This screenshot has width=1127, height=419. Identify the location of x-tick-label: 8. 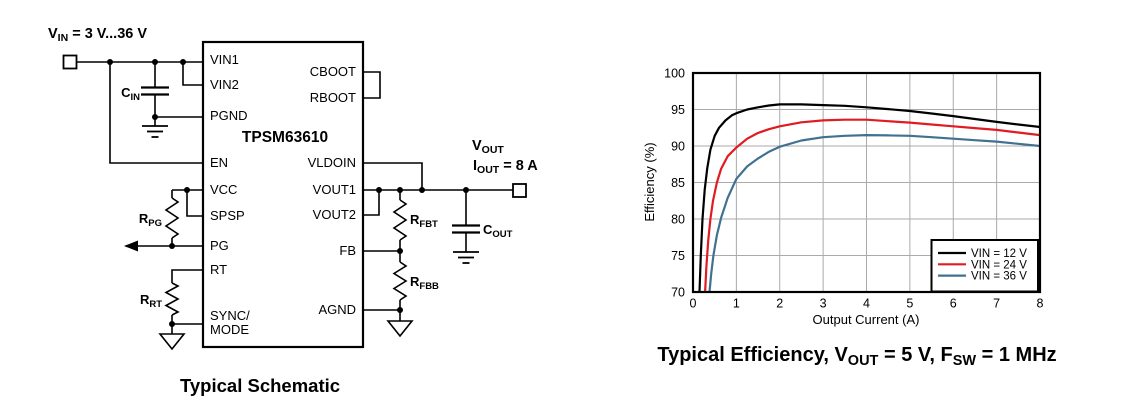
(1040, 304).